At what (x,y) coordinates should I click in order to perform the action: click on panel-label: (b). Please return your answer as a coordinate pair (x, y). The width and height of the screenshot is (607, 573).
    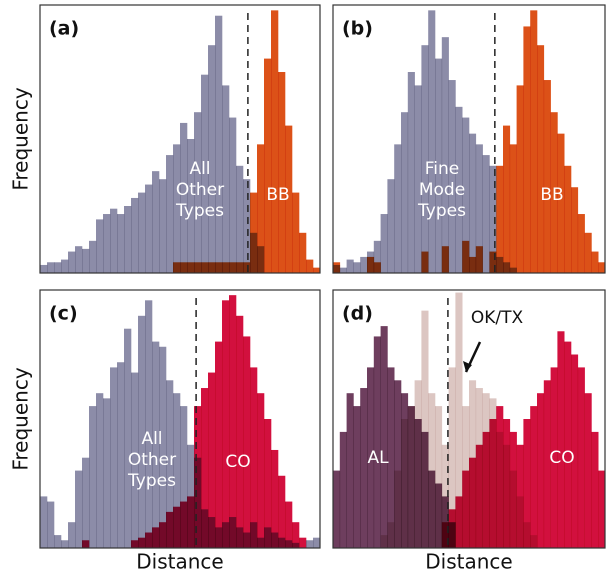
    Looking at the image, I should click on (357, 29).